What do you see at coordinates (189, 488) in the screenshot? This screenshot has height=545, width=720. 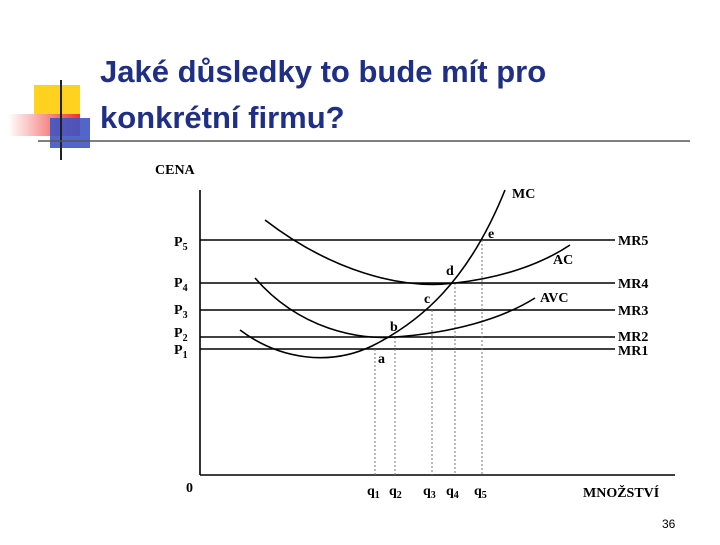 I see `origin-label: 0` at bounding box center [189, 488].